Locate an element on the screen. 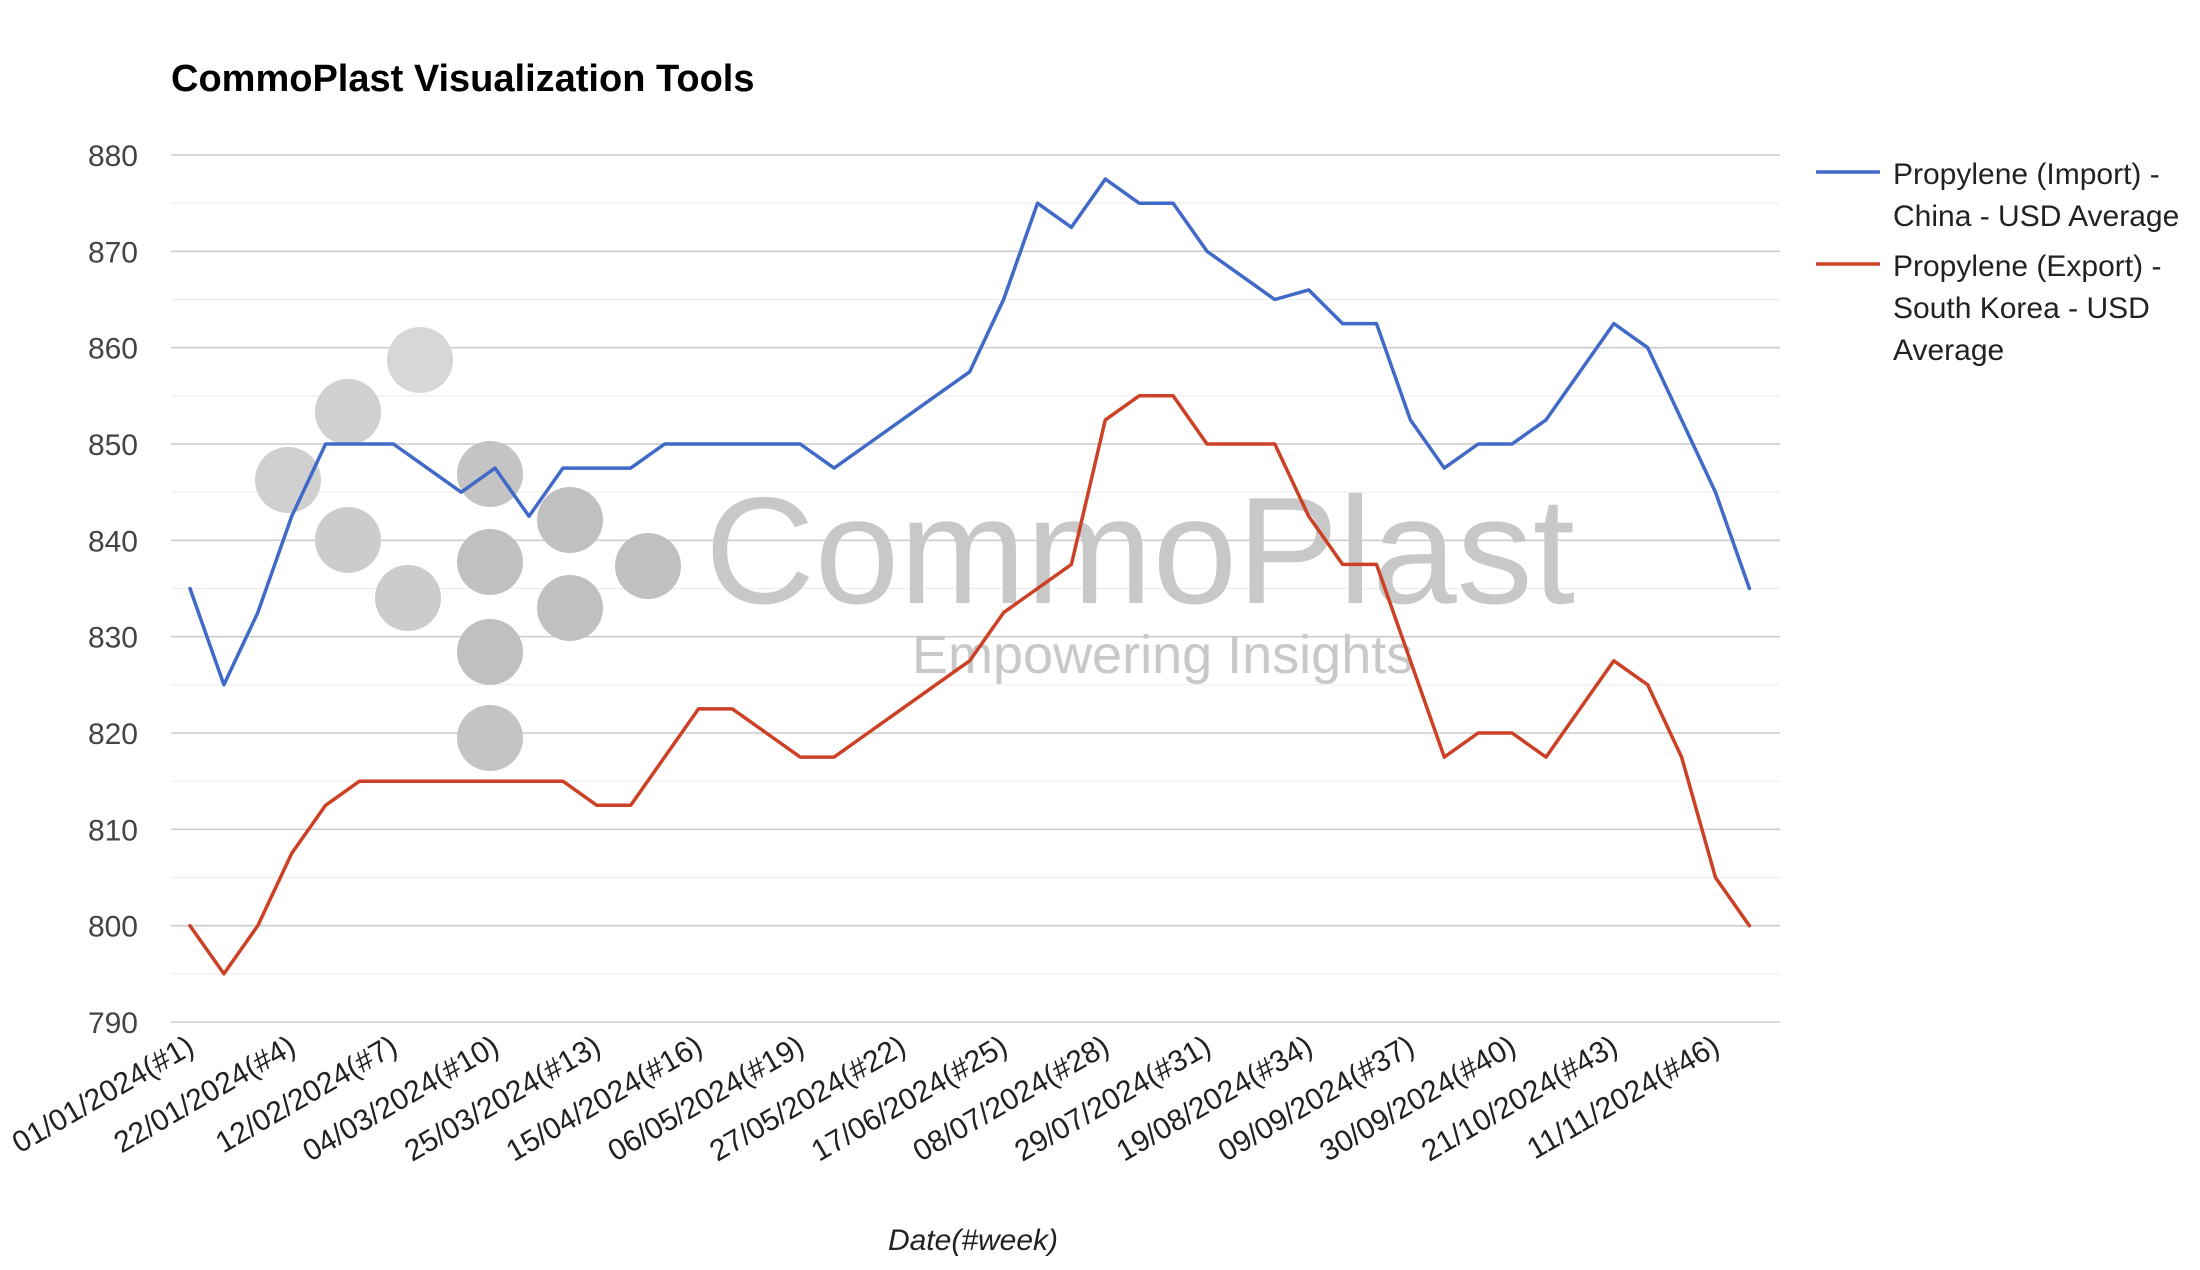  legend-label: Propylene (Export) - is located at coordinates (2027, 266).